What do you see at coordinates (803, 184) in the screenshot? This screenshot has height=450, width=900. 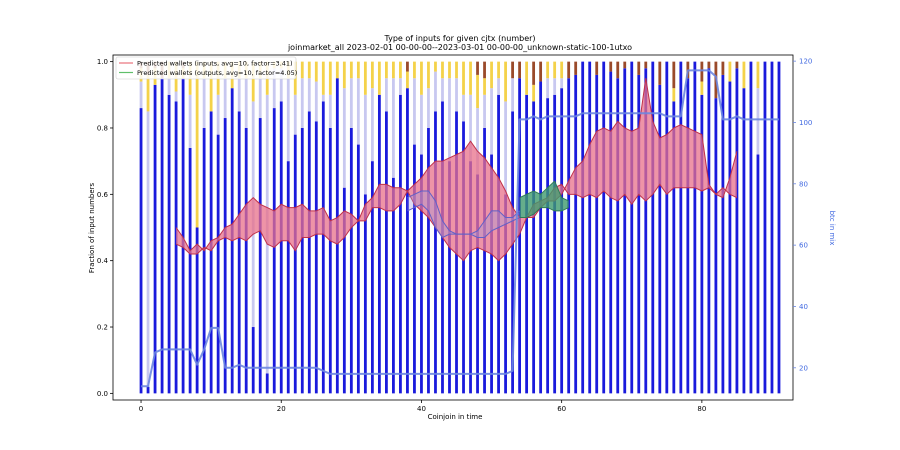 I see `y2-tick-label: 80` at bounding box center [803, 184].